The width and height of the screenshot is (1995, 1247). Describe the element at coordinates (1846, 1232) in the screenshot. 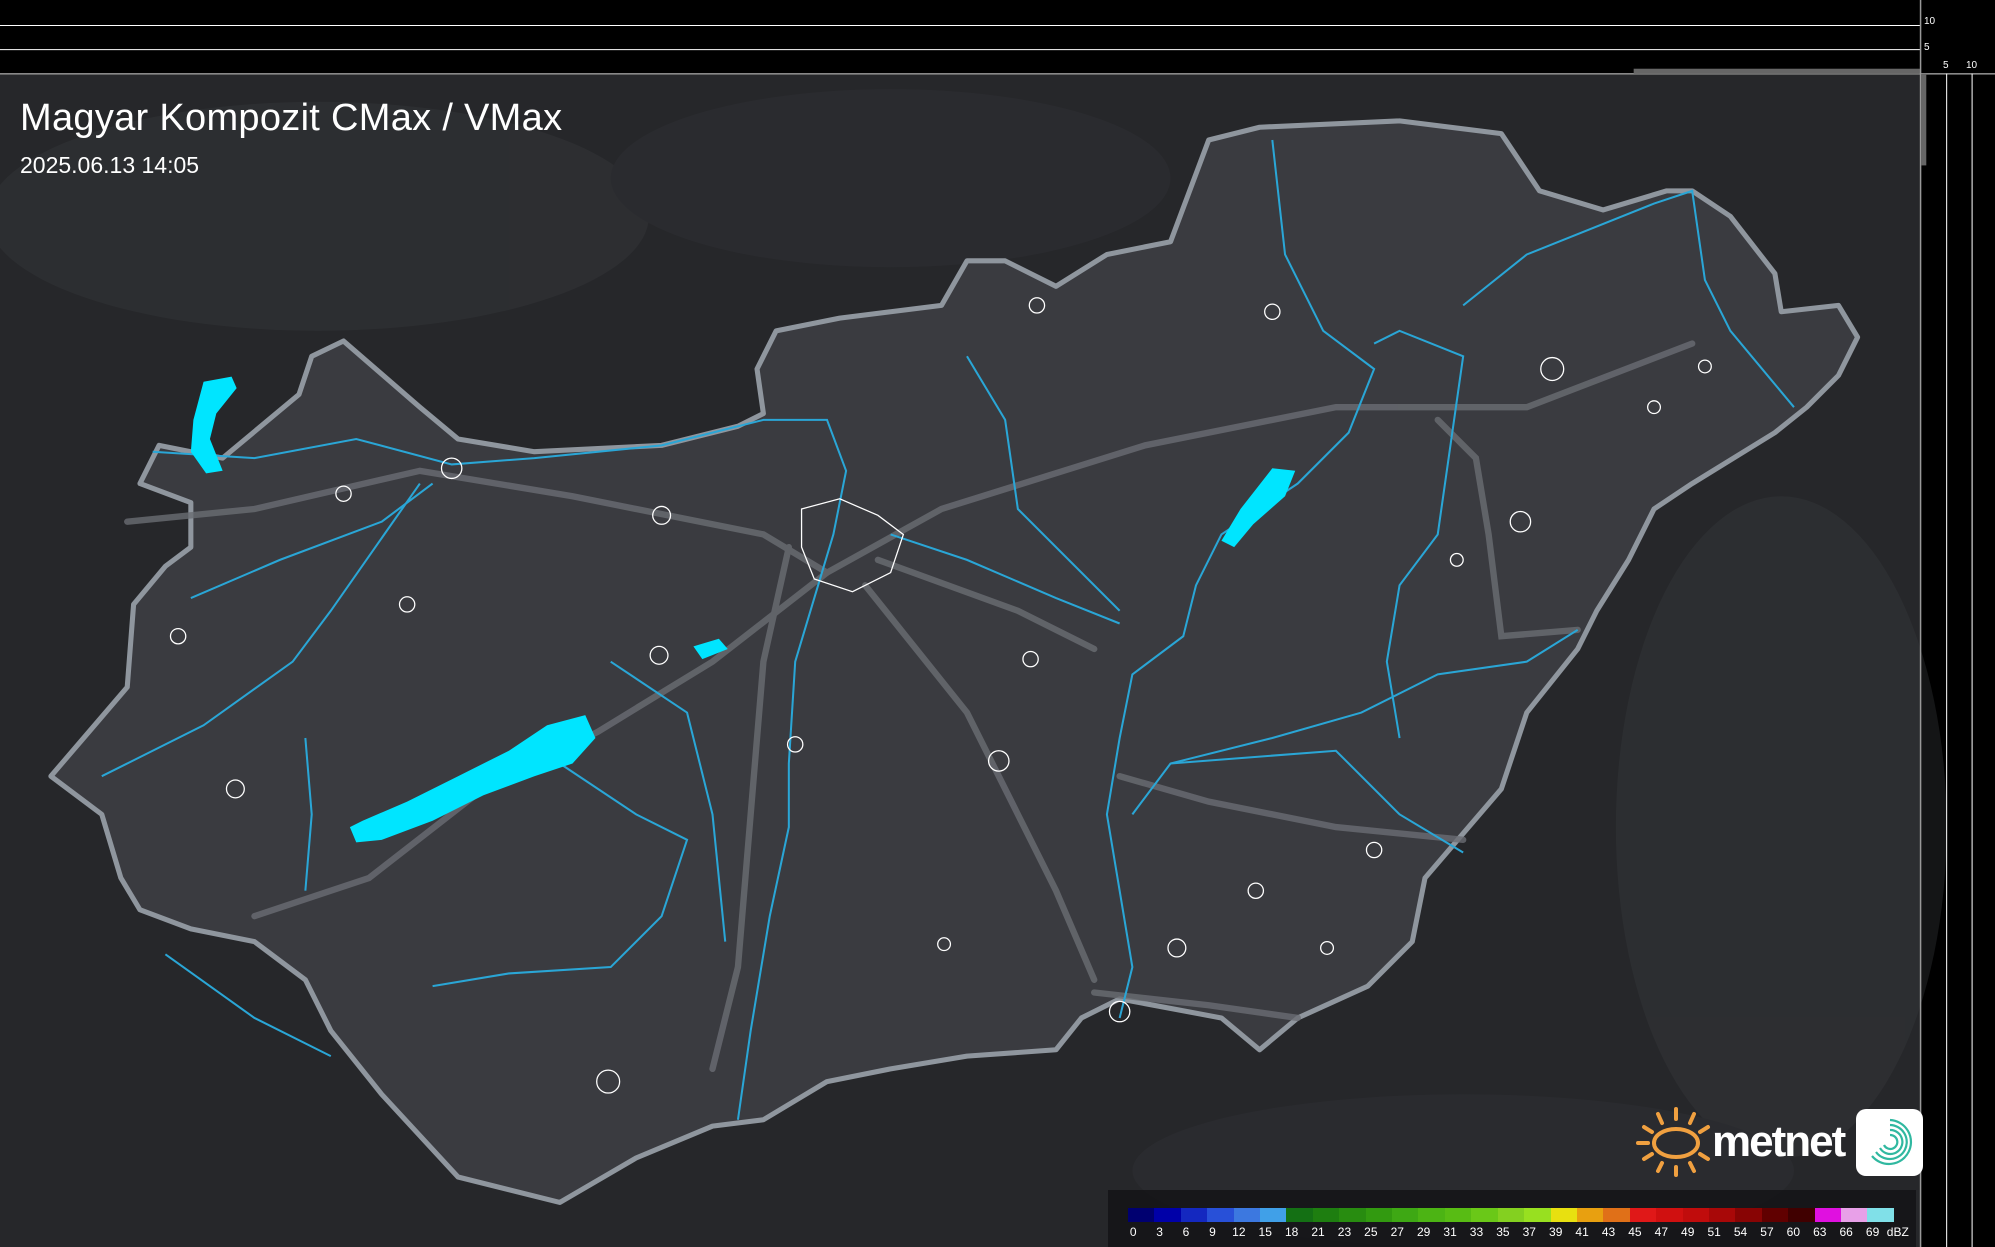

I see `legend-label: 66` at that location.